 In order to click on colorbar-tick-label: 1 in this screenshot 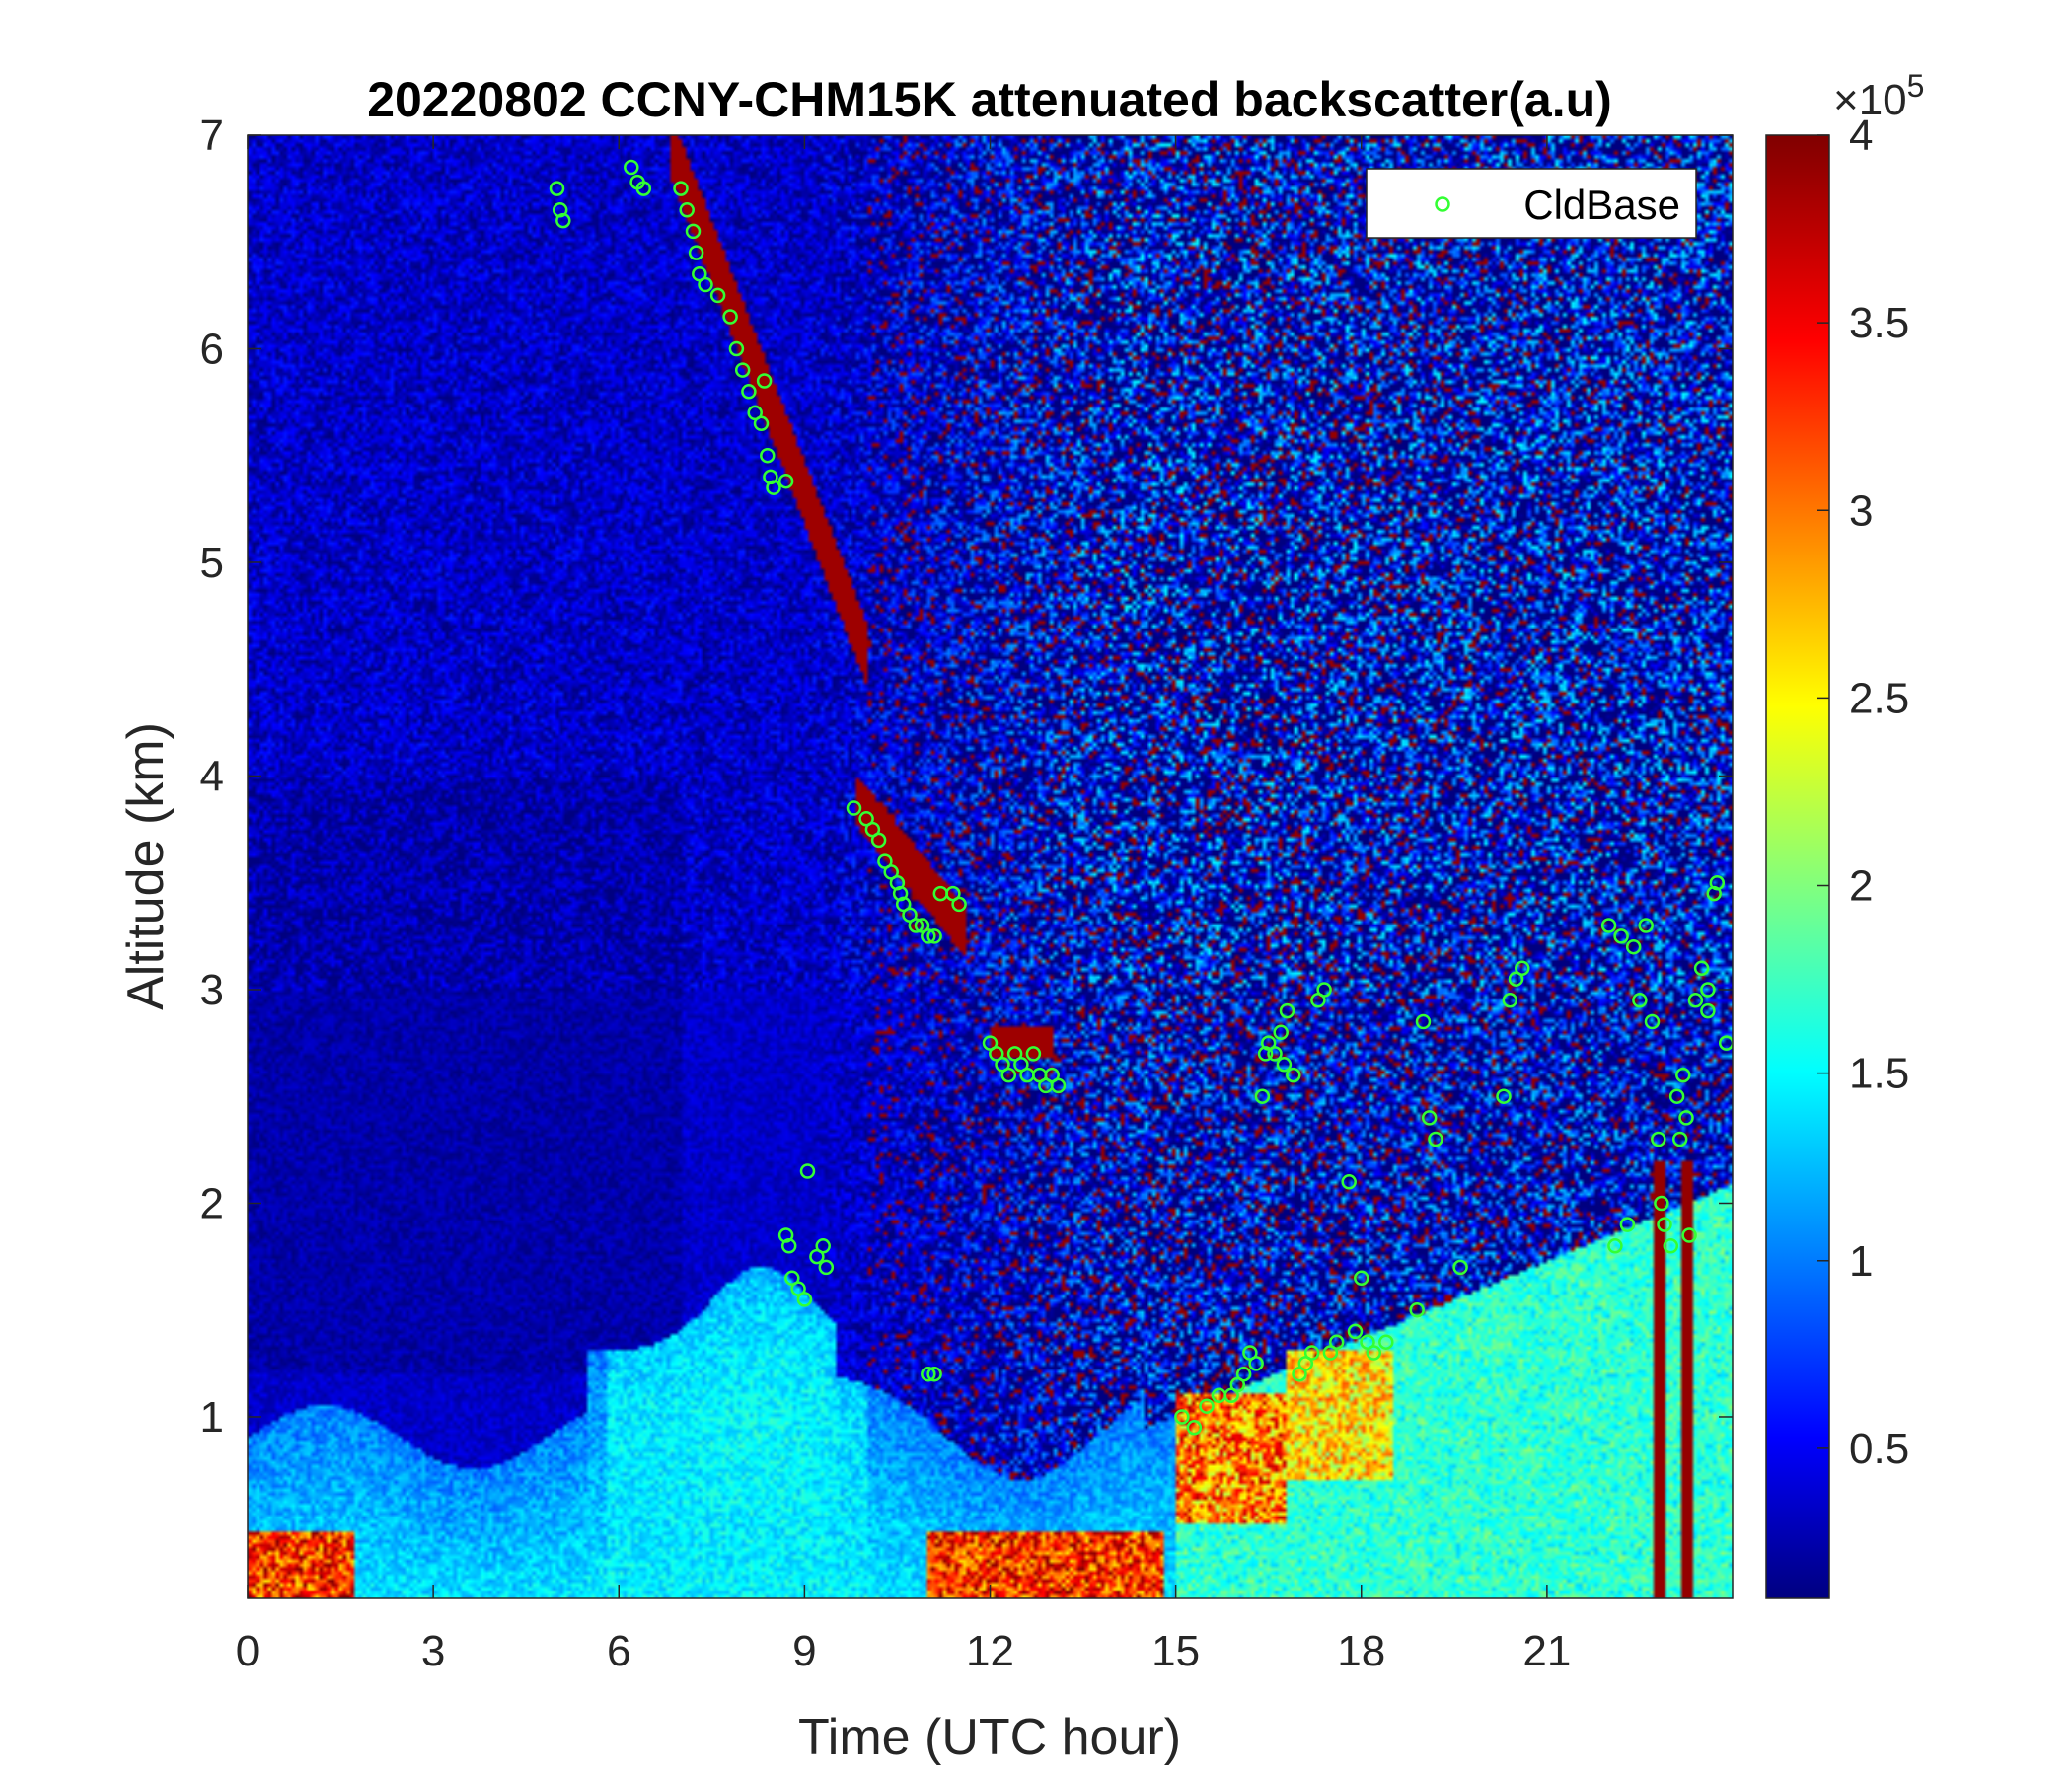, I will do `click(1861, 1261)`.